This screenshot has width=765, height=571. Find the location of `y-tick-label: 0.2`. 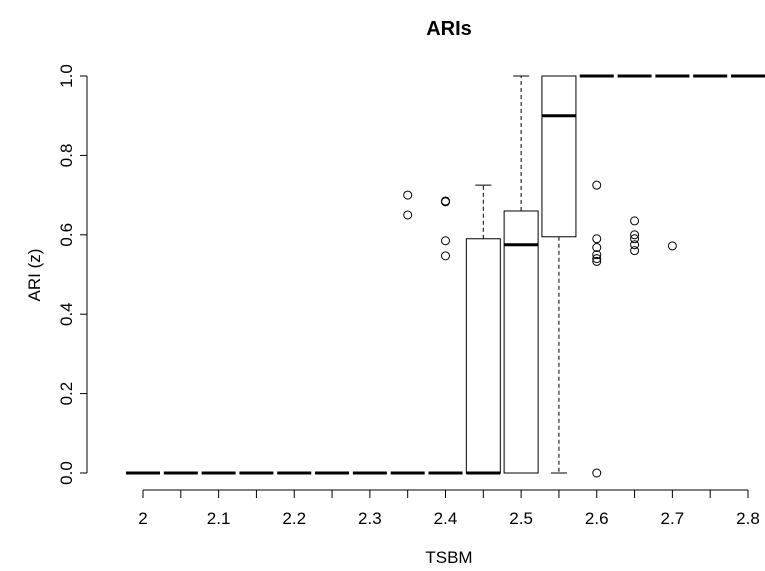

y-tick-label: 0.2 is located at coordinates (66, 394).